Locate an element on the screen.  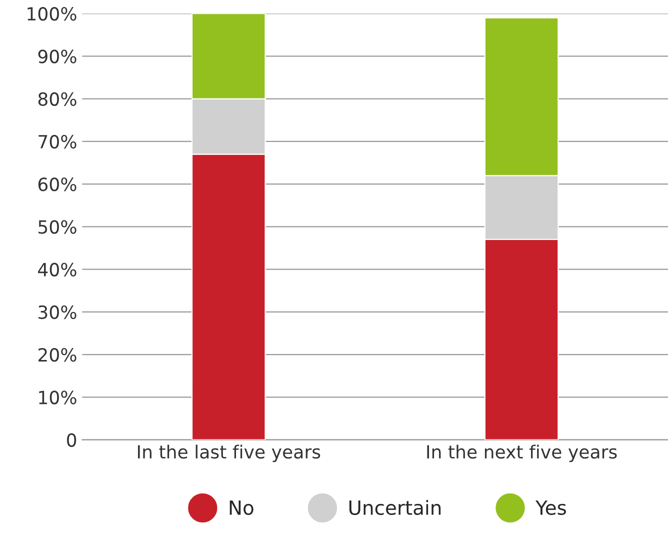
y-tick-label: 60% is located at coordinates (57, 185).